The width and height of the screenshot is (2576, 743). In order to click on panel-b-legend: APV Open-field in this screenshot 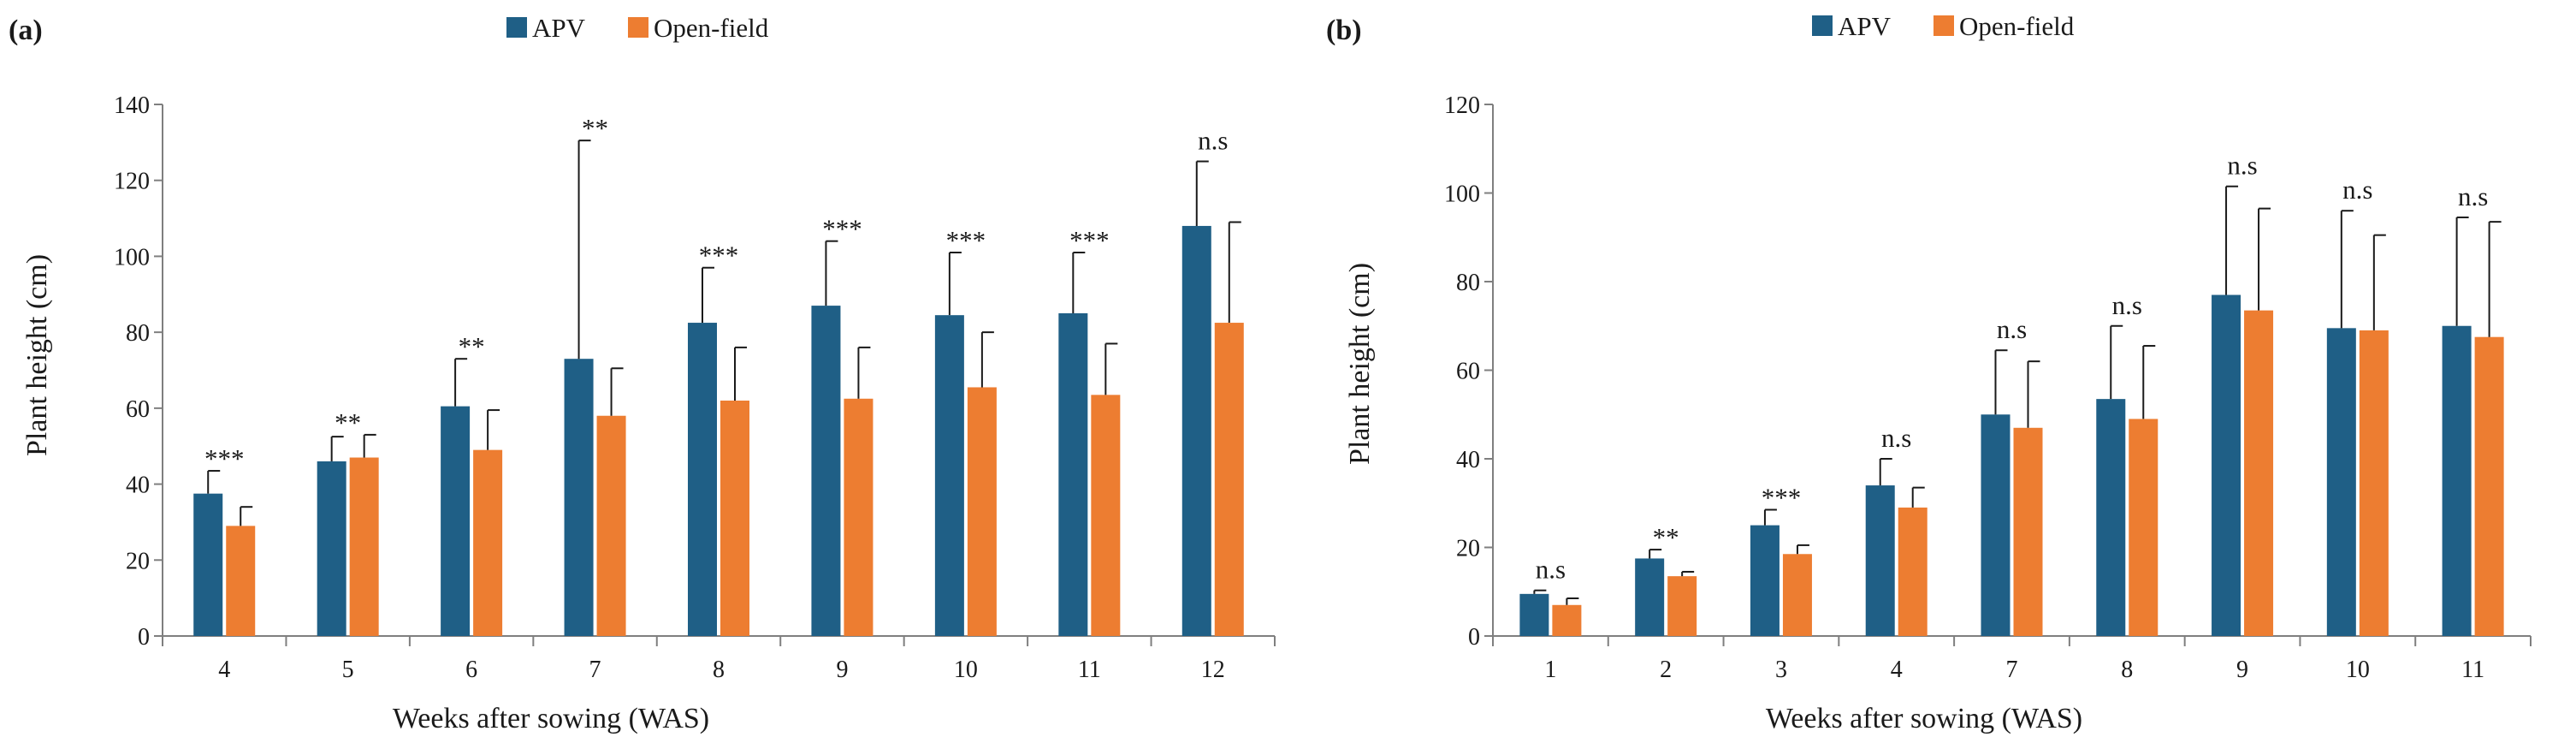, I will do `click(1943, 26)`.